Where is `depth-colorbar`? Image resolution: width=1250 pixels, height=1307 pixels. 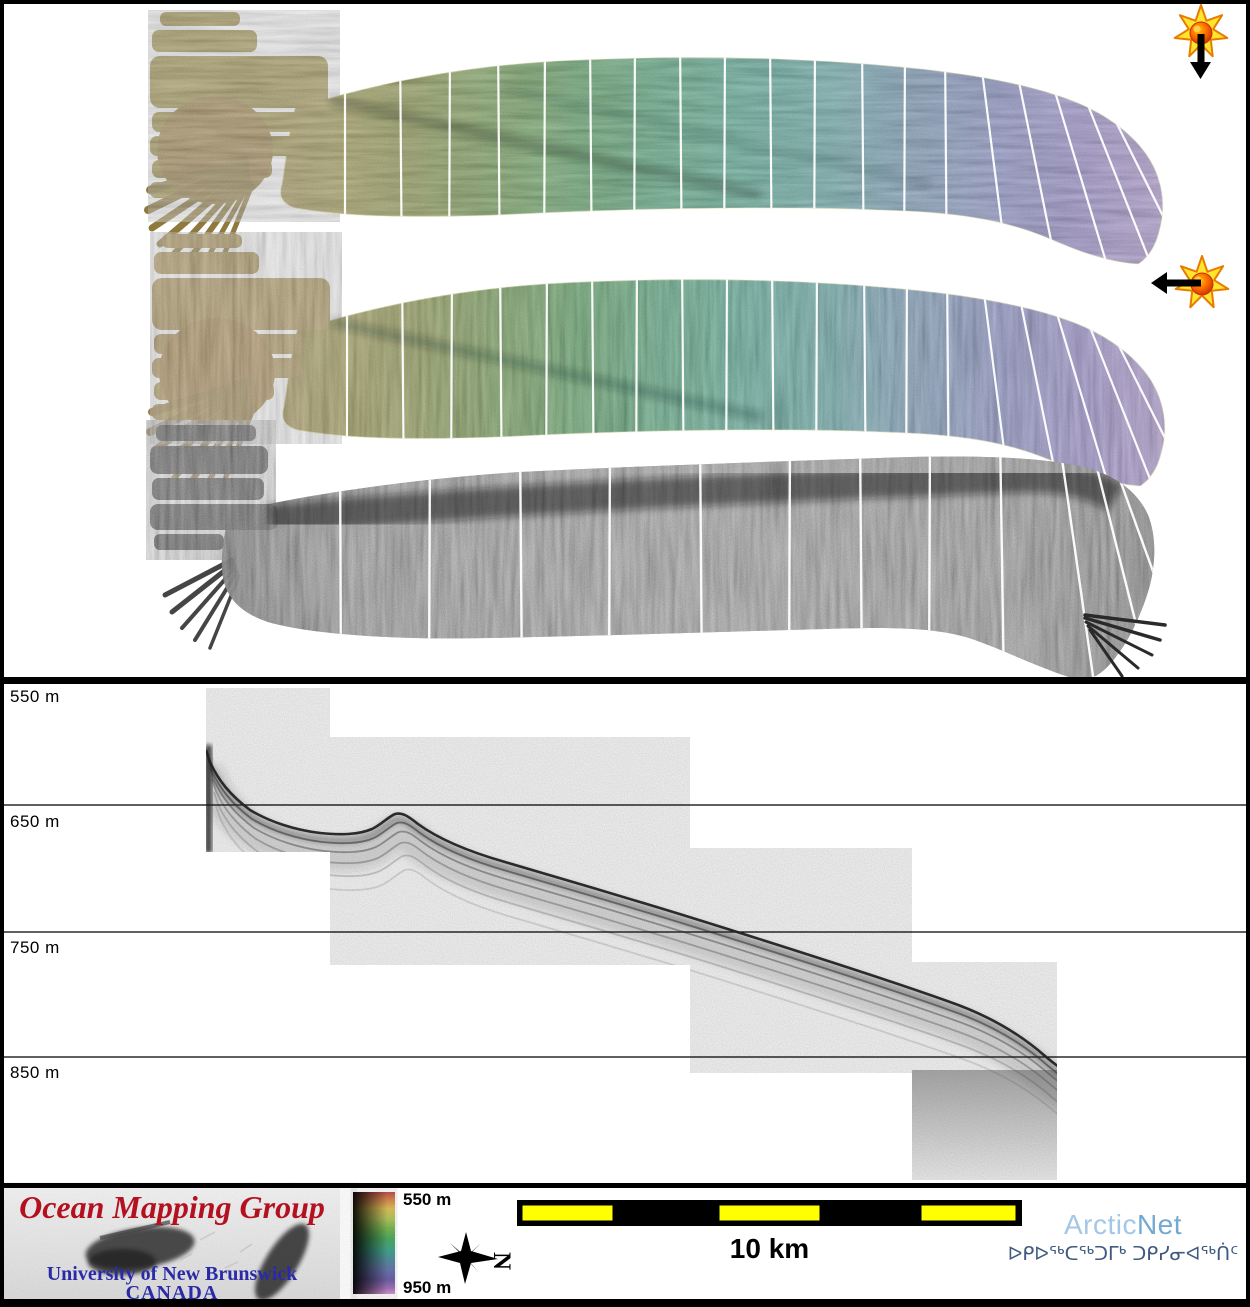
depth-colorbar is located at coordinates (374, 1243).